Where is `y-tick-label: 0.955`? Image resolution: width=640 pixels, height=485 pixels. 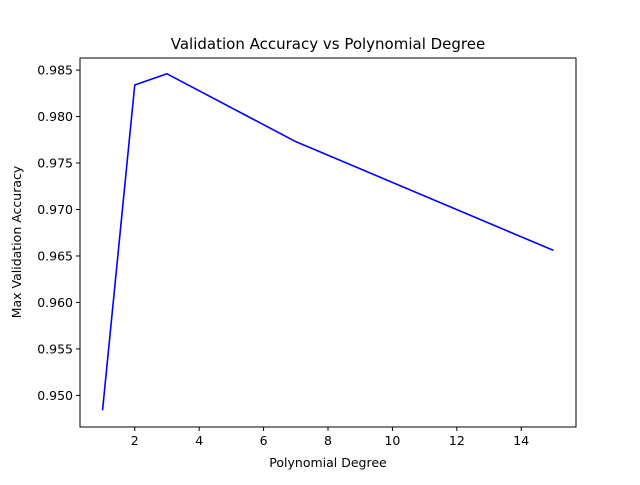 y-tick-label: 0.955 is located at coordinates (55, 348).